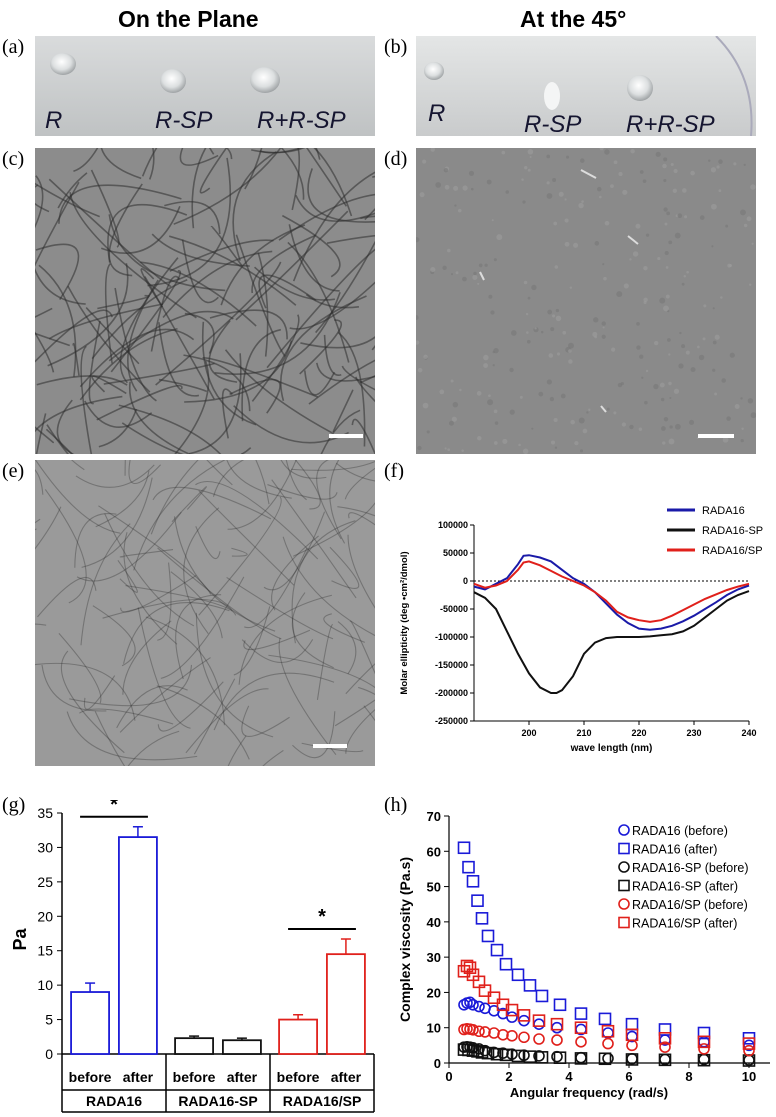 The image size is (776, 1117). Describe the element at coordinates (45, 847) in the screenshot. I see `y-tick-label: 30` at that location.